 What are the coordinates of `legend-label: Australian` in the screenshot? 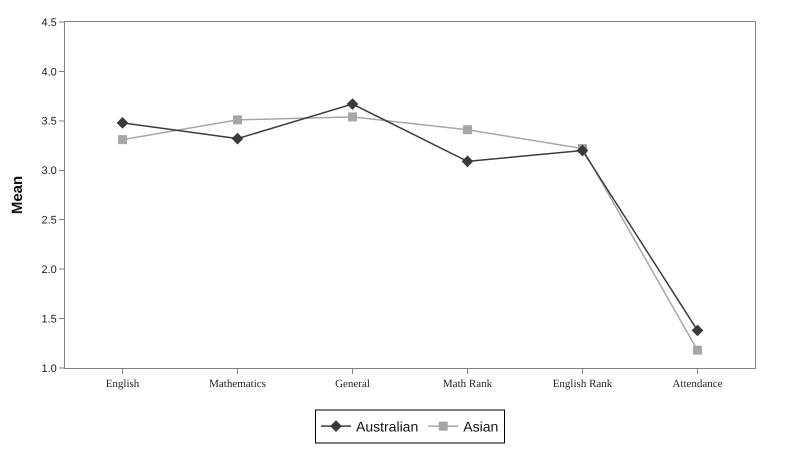 It's located at (387, 426).